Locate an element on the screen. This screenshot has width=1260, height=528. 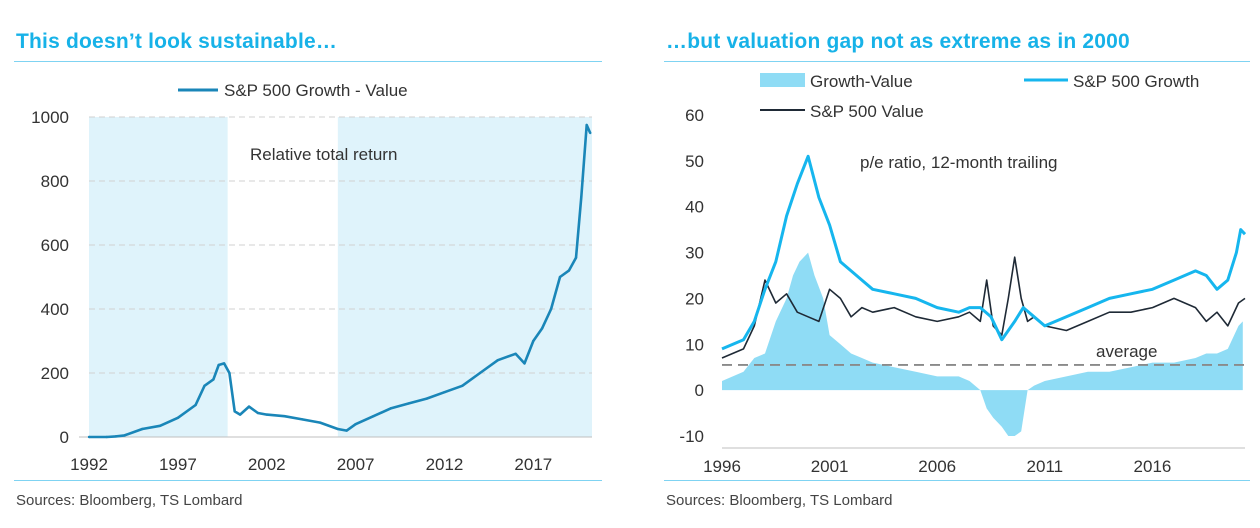
average-label: average is located at coordinates (1126, 351).